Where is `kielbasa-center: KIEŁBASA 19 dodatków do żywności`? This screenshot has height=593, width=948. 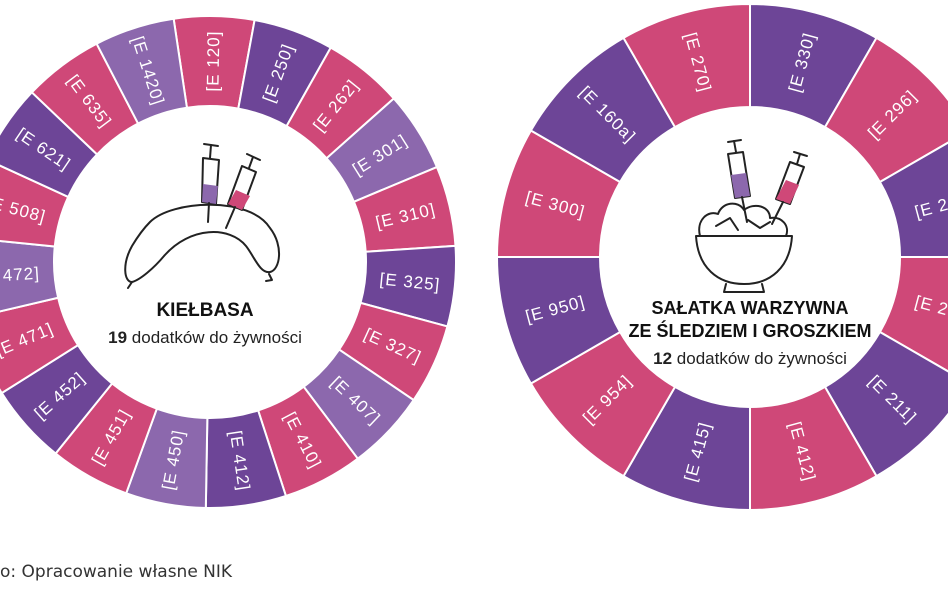 kielbasa-center: KIEŁBASA 19 dodatków do żywności is located at coordinates (205, 245).